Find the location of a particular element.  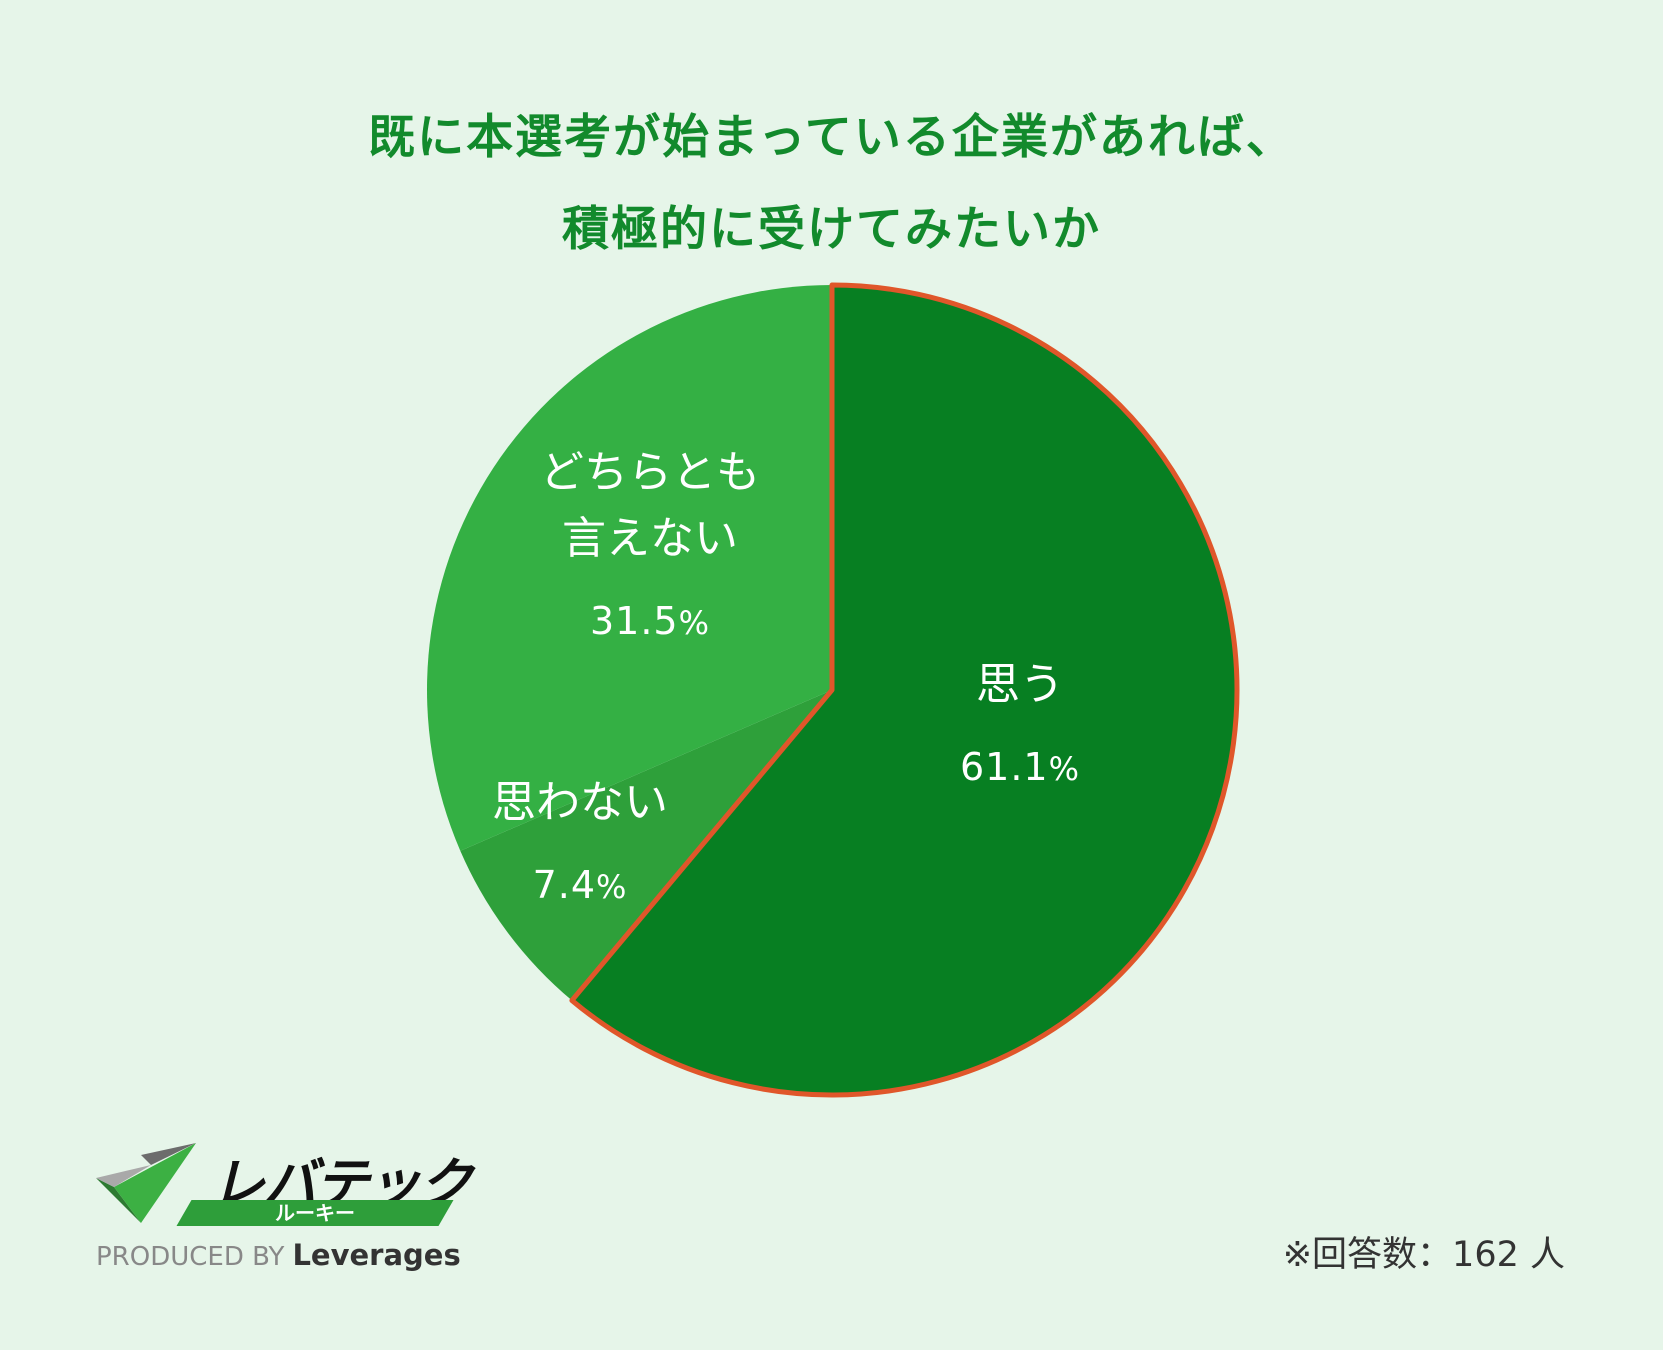

slice-label-neutral-percent: 31.5% is located at coordinates (649, 621).